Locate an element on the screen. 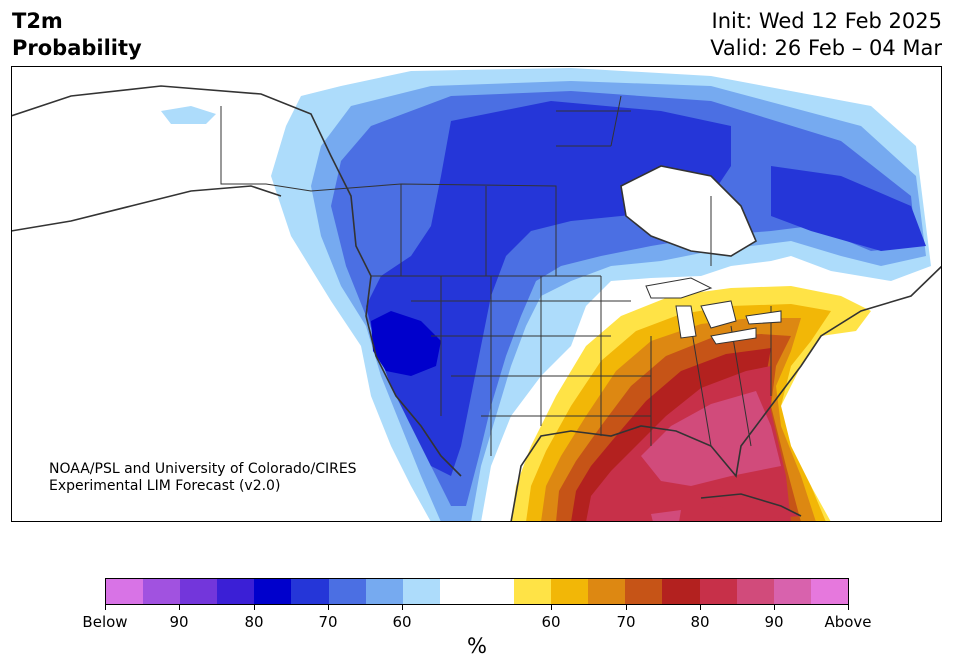 The height and width of the screenshot is (671, 954). colorbar is located at coordinates (477, 591).